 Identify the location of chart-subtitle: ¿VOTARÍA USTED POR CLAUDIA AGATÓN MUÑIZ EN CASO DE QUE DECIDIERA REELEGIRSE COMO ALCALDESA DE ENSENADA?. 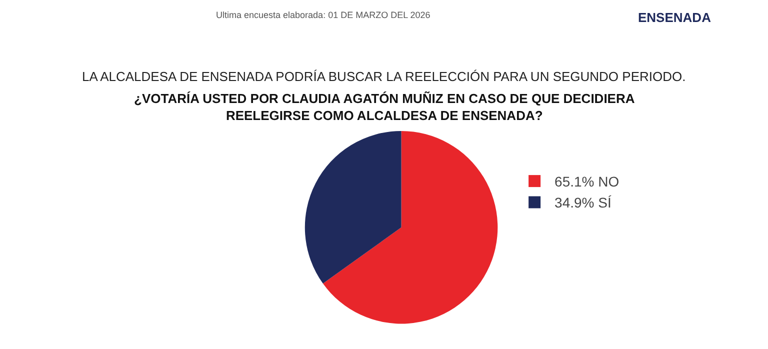
(385, 107).